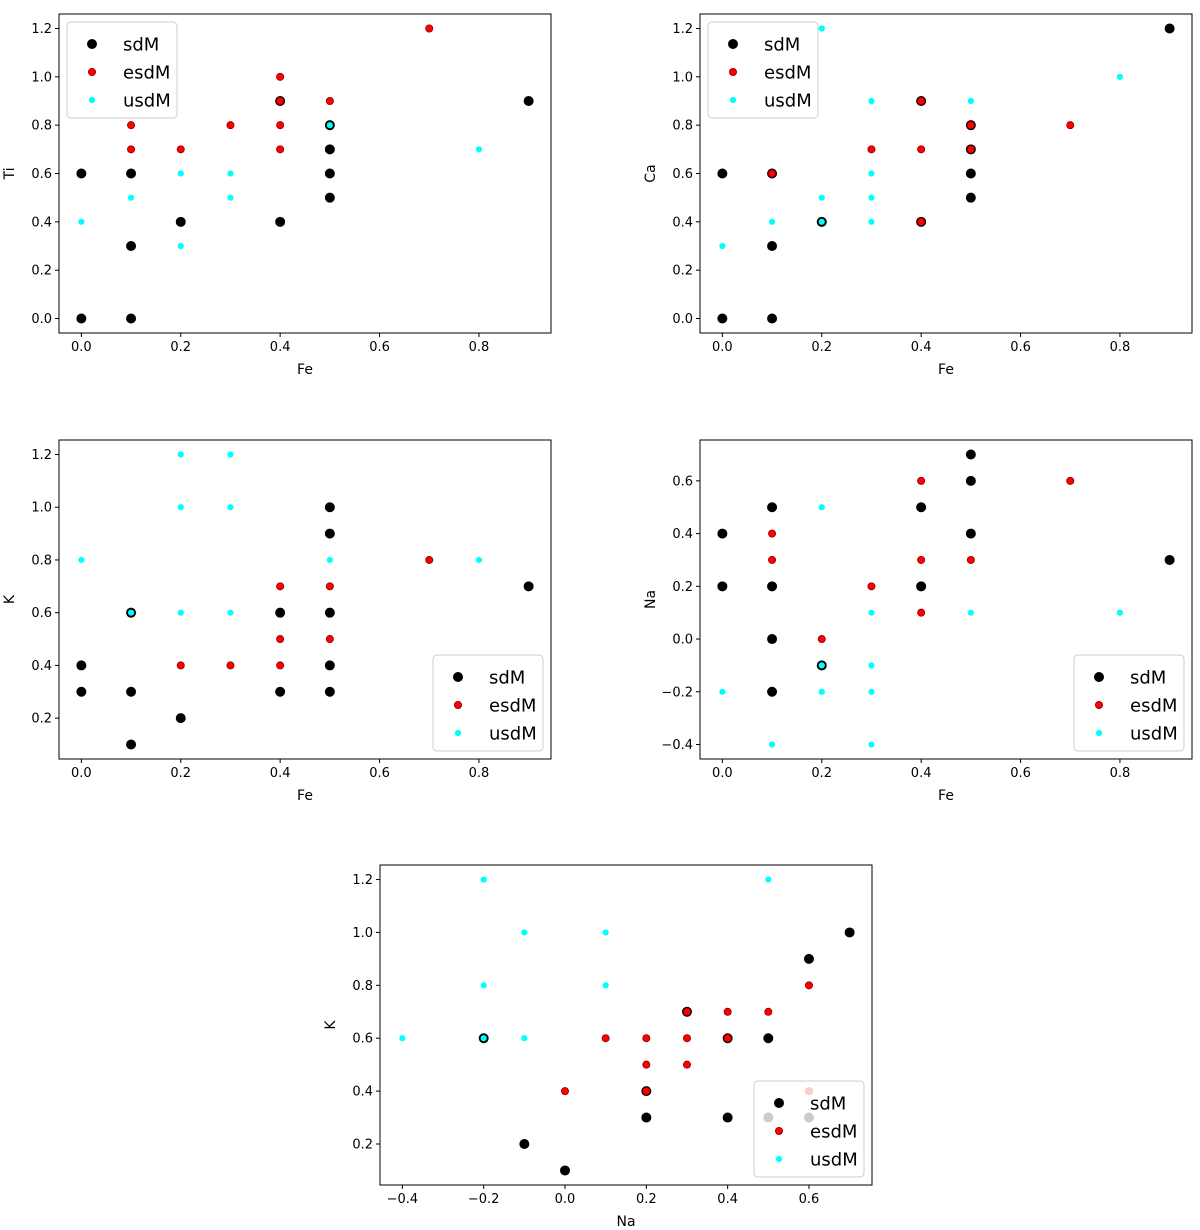 The image size is (1200, 1230). Describe the element at coordinates (1020, 773) in the screenshot. I see `x-tick-label: 0.6` at that location.